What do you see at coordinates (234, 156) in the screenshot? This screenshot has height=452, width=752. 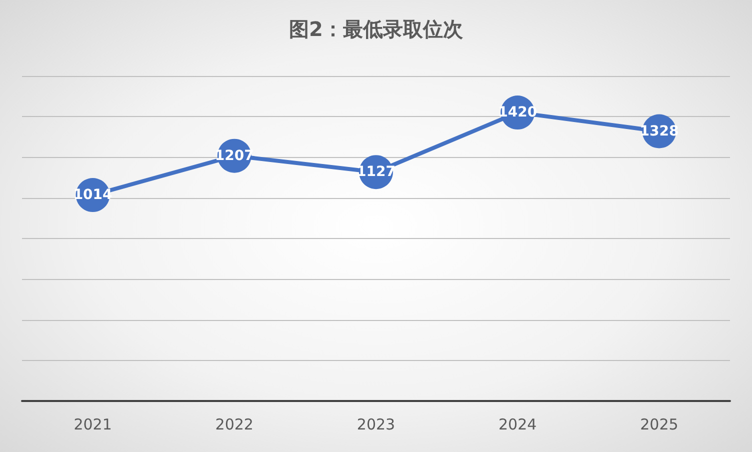 I see `data-label: 1207` at bounding box center [234, 156].